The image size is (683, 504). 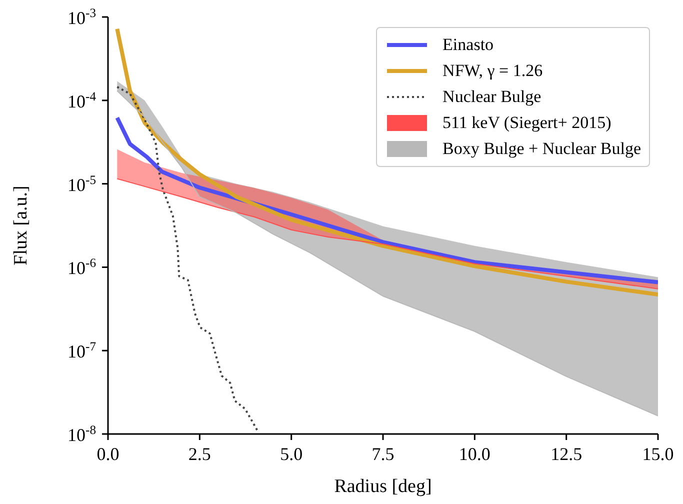 I want to click on legend-label: Einasto, so click(x=468, y=45).